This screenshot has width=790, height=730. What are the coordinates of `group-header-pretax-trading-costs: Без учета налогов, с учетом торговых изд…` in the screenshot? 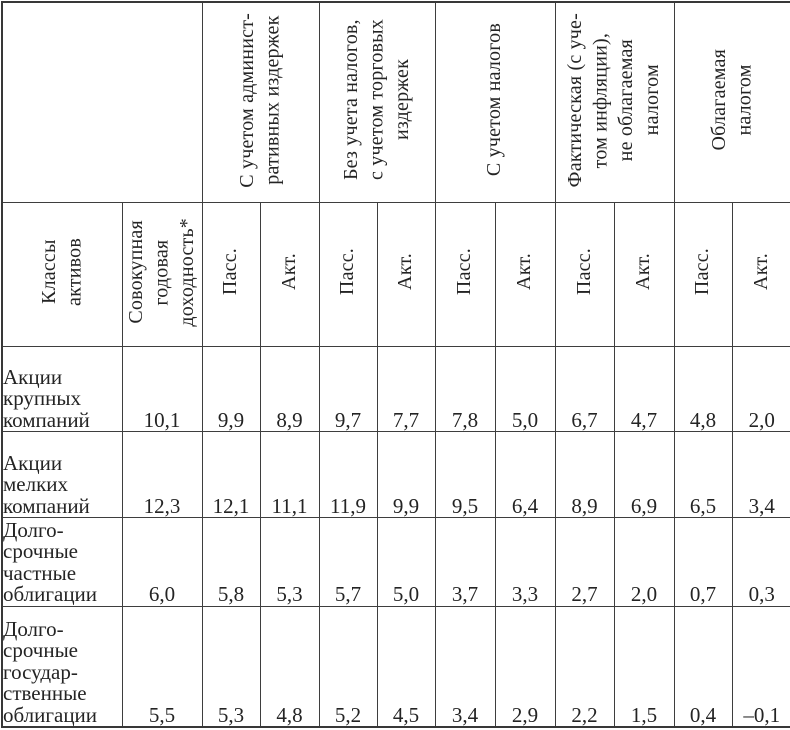 It's located at (377, 102).